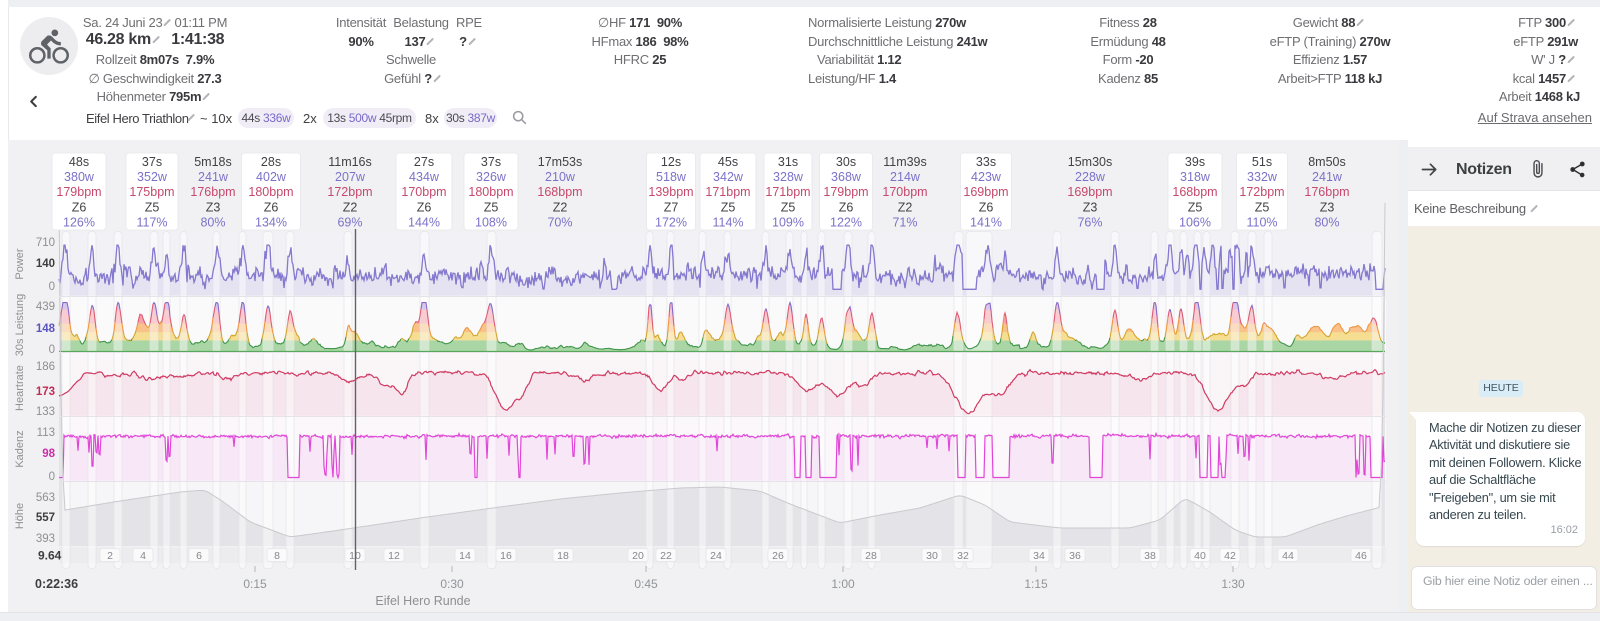  What do you see at coordinates (424, 177) in the screenshot?
I see `svg-text: 434w` at bounding box center [424, 177].